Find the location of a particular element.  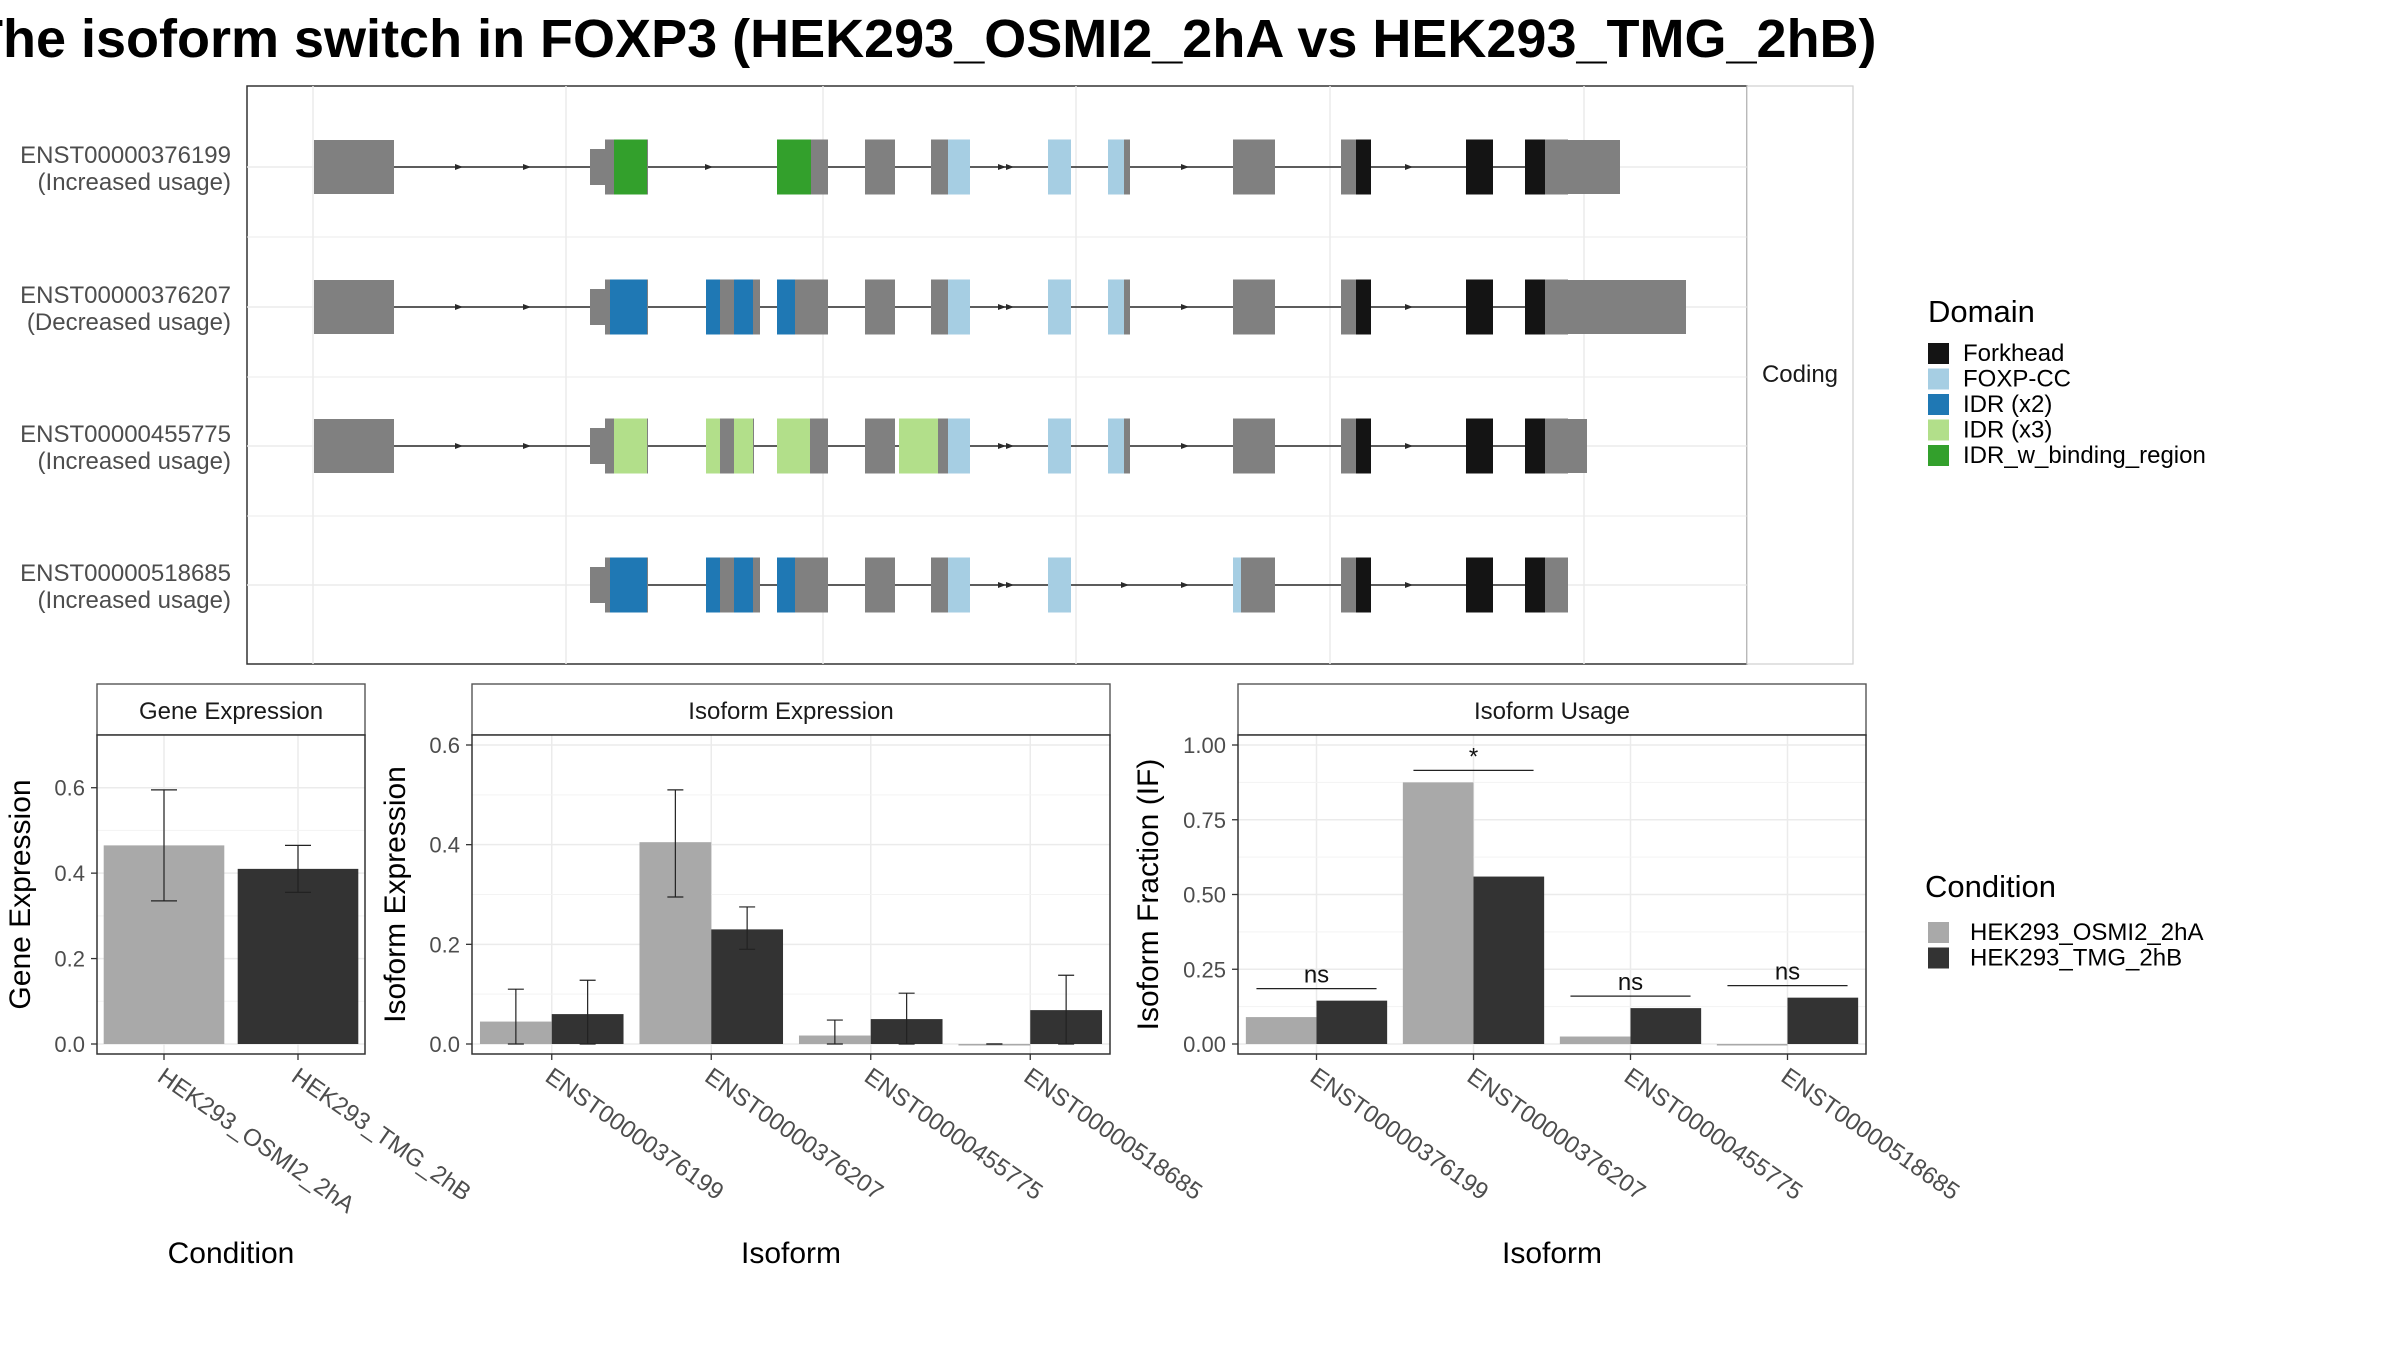

track-label-usage: (Increased usage) is located at coordinates (134, 461).